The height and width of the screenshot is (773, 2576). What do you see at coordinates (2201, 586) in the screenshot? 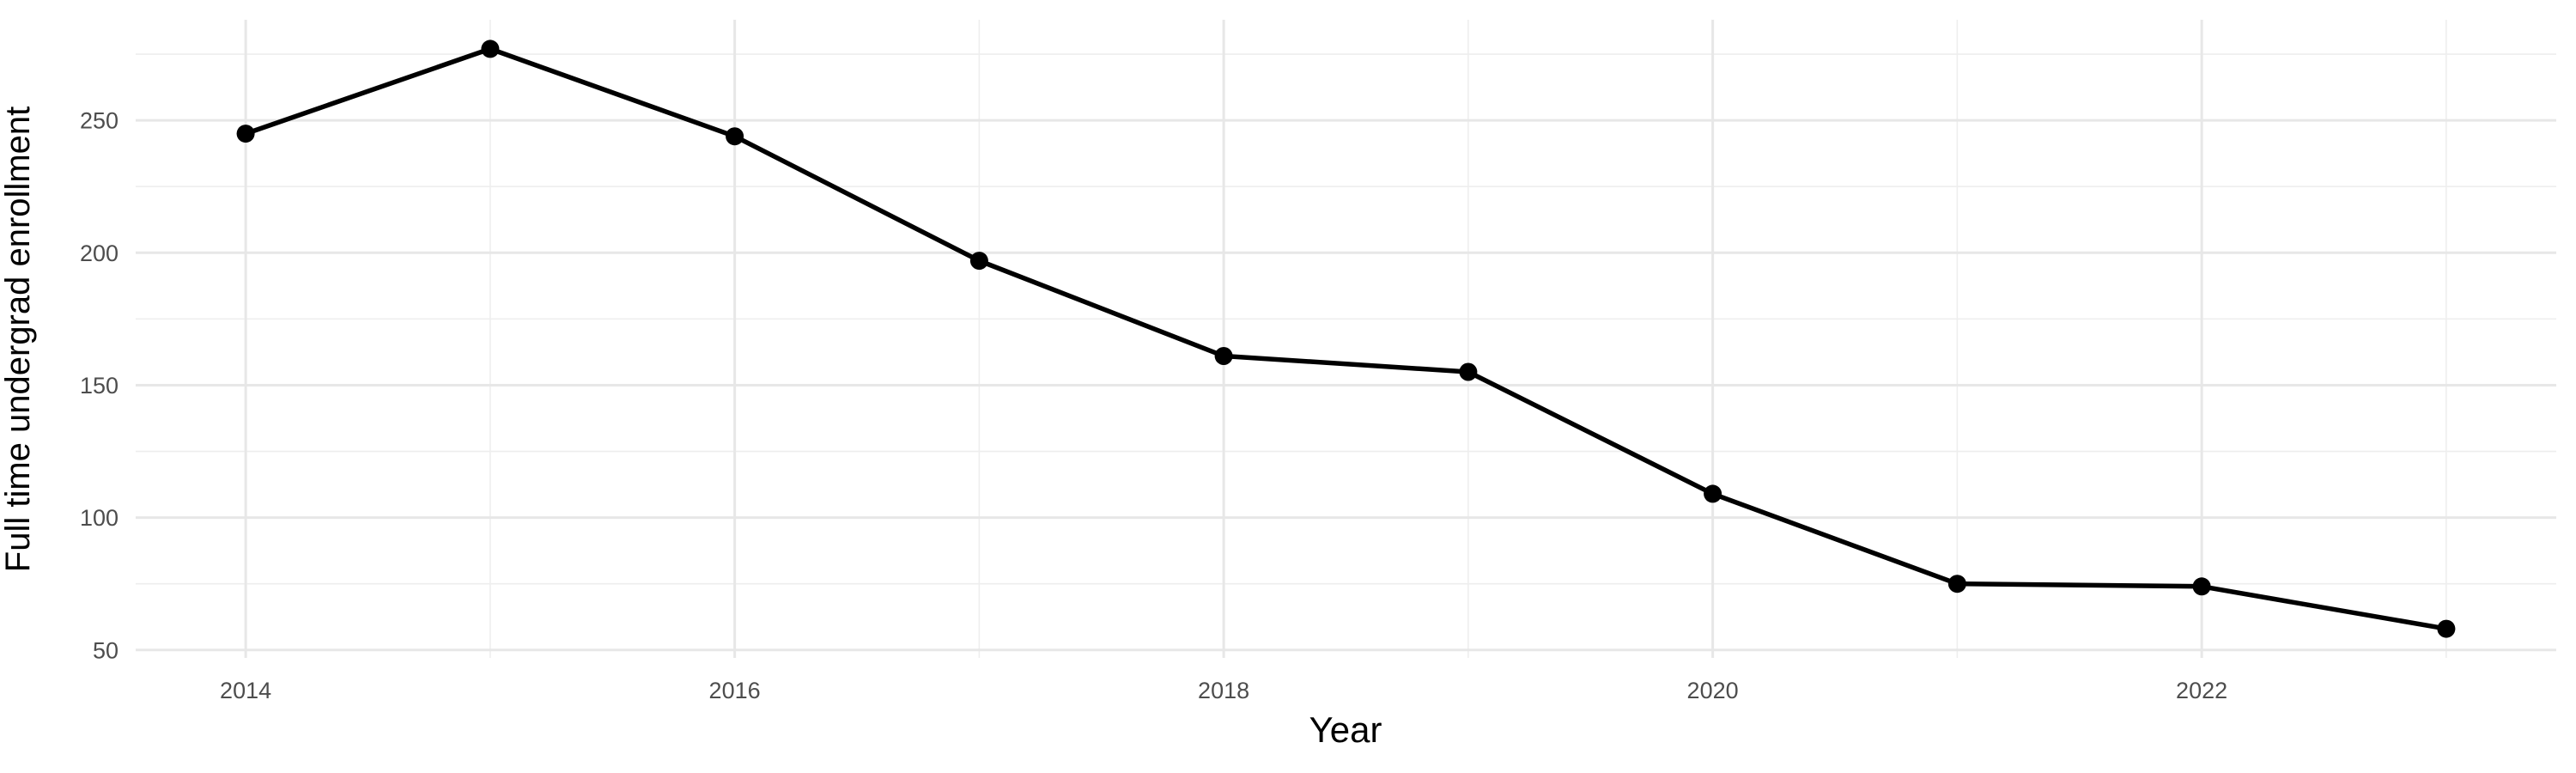
I see `data-point-2022` at bounding box center [2201, 586].